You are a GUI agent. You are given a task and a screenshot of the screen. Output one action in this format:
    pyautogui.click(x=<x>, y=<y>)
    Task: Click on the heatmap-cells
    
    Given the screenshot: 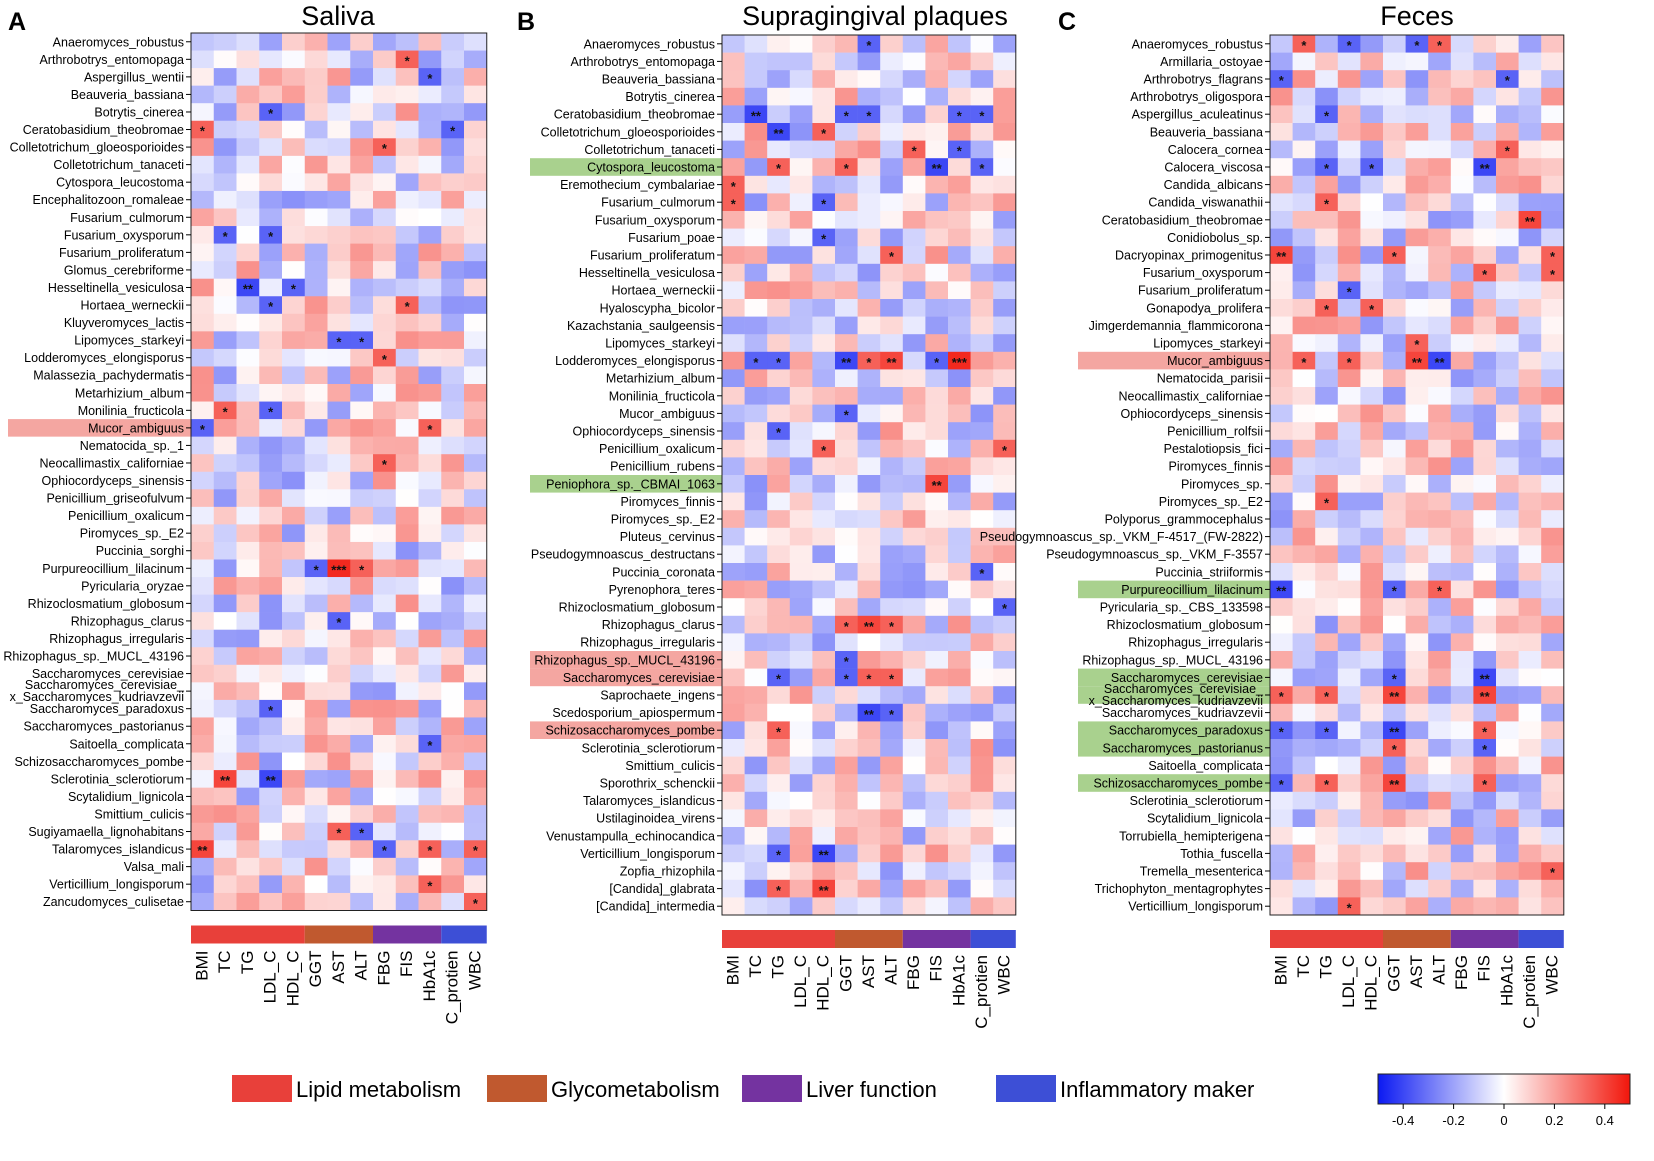 What is the action you would take?
    pyautogui.click(x=339, y=472)
    